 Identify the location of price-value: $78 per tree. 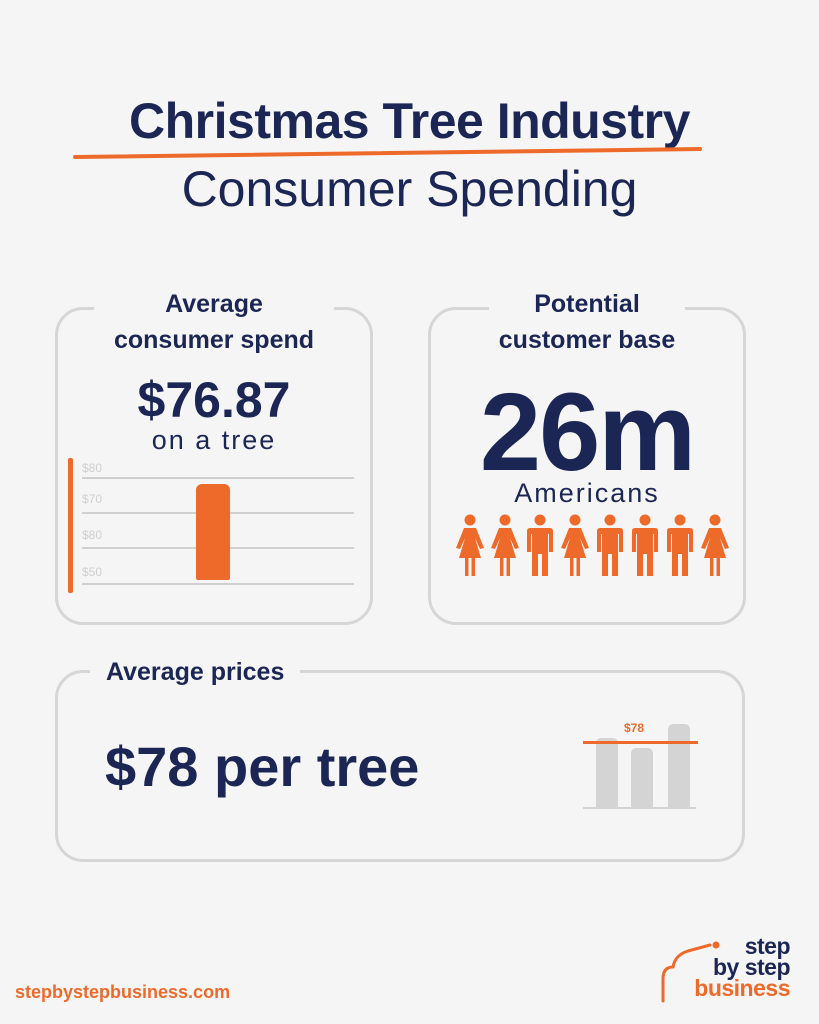
(262, 766).